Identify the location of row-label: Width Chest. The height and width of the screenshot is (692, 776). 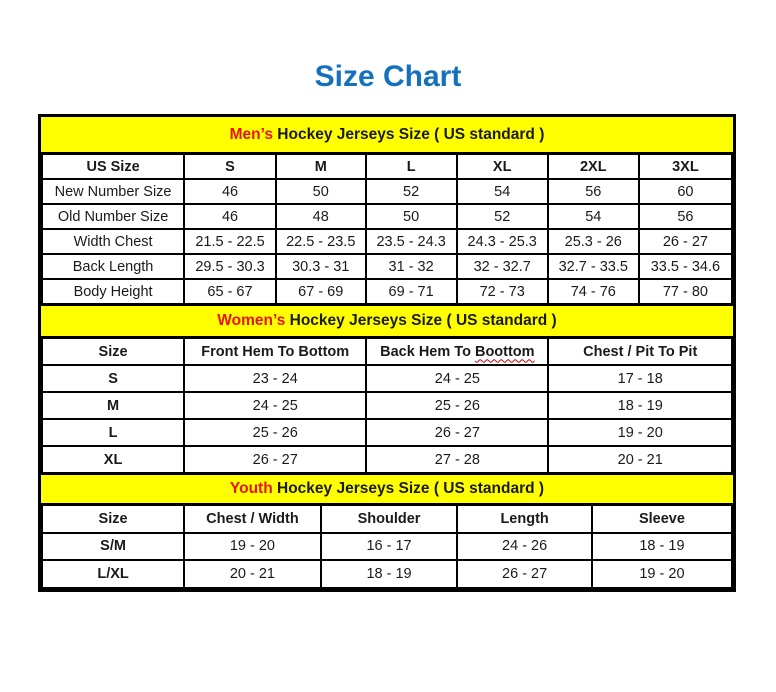
(113, 241).